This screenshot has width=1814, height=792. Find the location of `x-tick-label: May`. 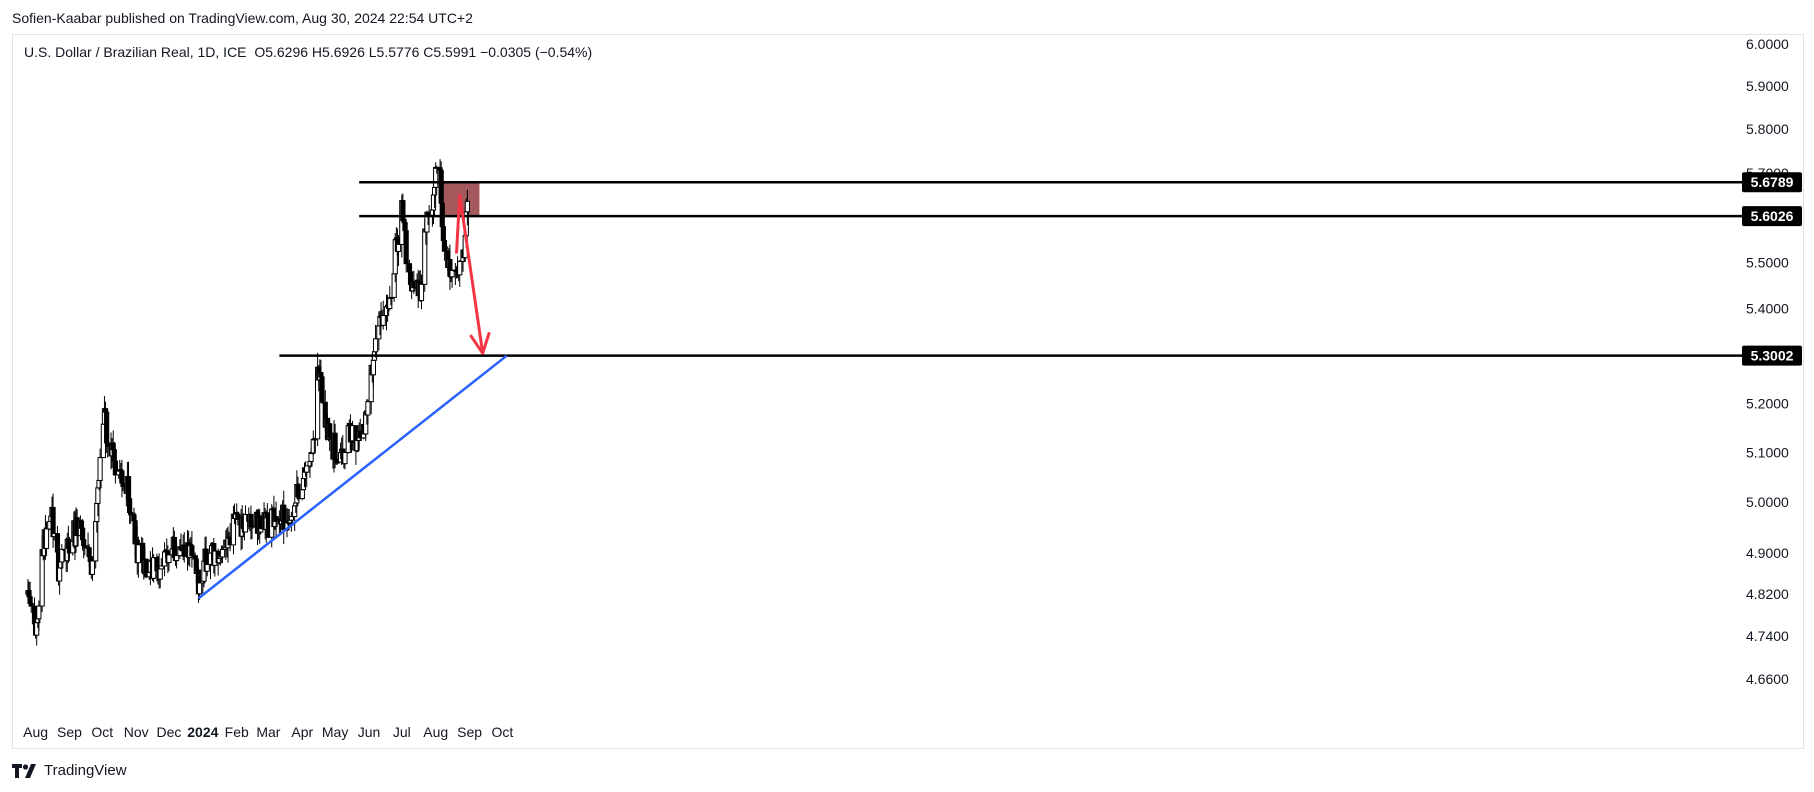

x-tick-label: May is located at coordinates (335, 732).